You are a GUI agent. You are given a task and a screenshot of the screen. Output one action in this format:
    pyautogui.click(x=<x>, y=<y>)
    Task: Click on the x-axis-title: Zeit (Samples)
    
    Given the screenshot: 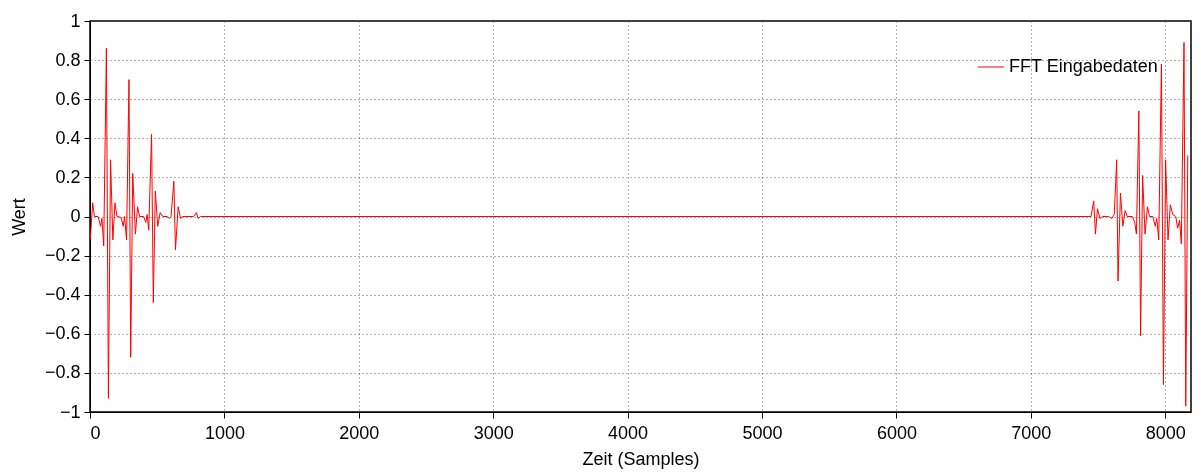 What is the action you would take?
    pyautogui.click(x=641, y=458)
    